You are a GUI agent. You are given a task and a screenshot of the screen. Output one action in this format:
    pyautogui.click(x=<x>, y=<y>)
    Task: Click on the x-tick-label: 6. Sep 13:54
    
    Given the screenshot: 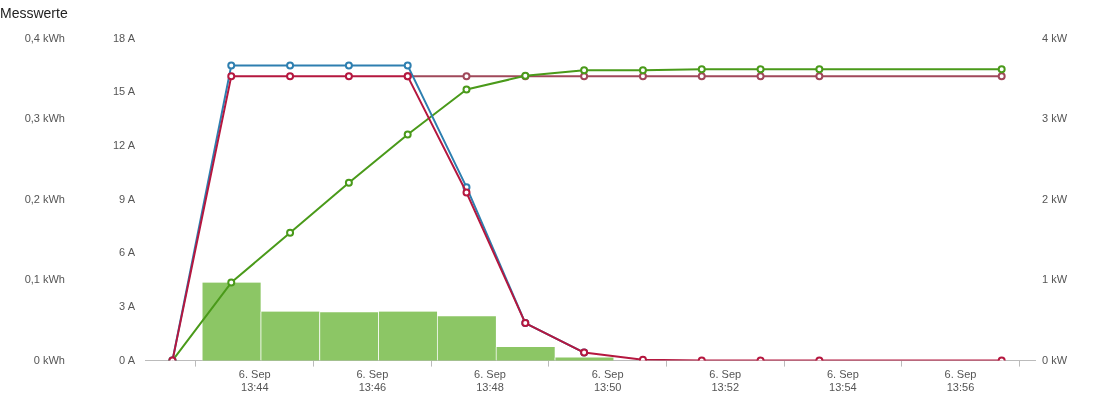 What is the action you would take?
    pyautogui.click(x=842, y=381)
    